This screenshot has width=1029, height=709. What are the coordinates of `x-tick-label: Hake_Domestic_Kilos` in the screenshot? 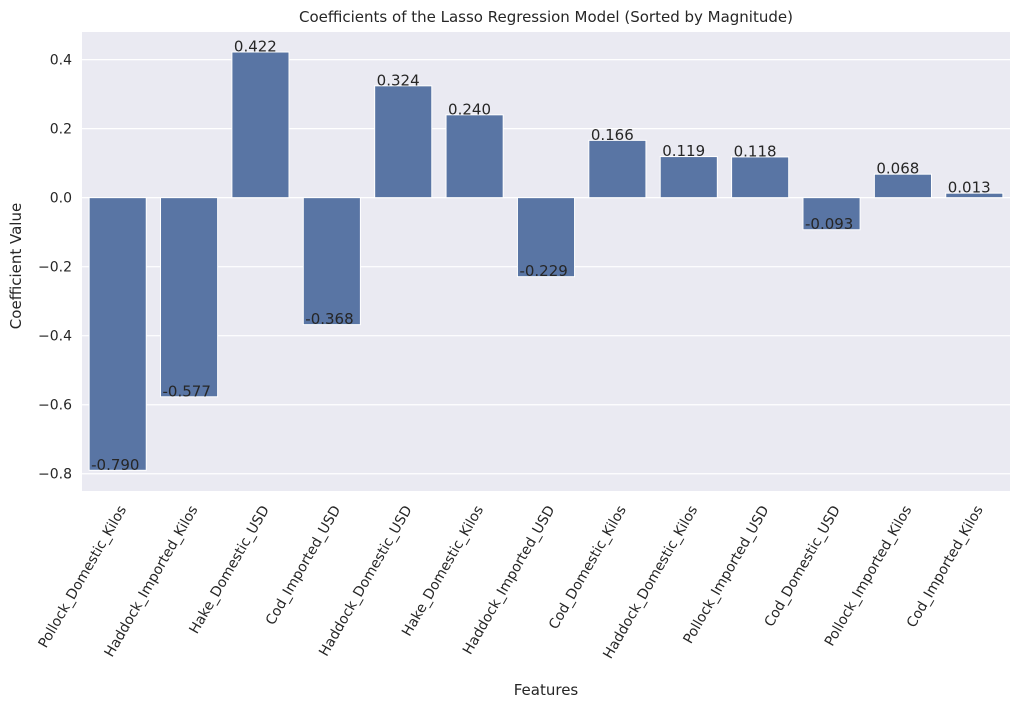 It's located at (443, 571).